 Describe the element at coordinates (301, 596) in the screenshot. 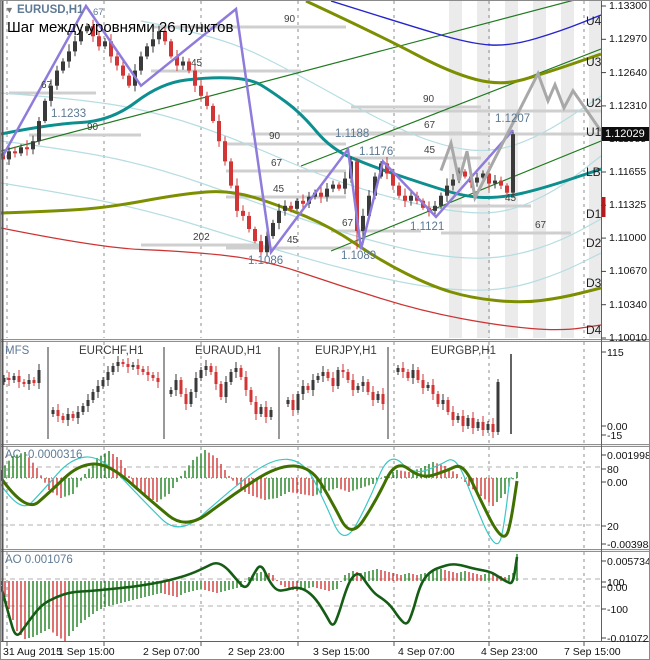

I see `ao-indicator-panel` at that location.